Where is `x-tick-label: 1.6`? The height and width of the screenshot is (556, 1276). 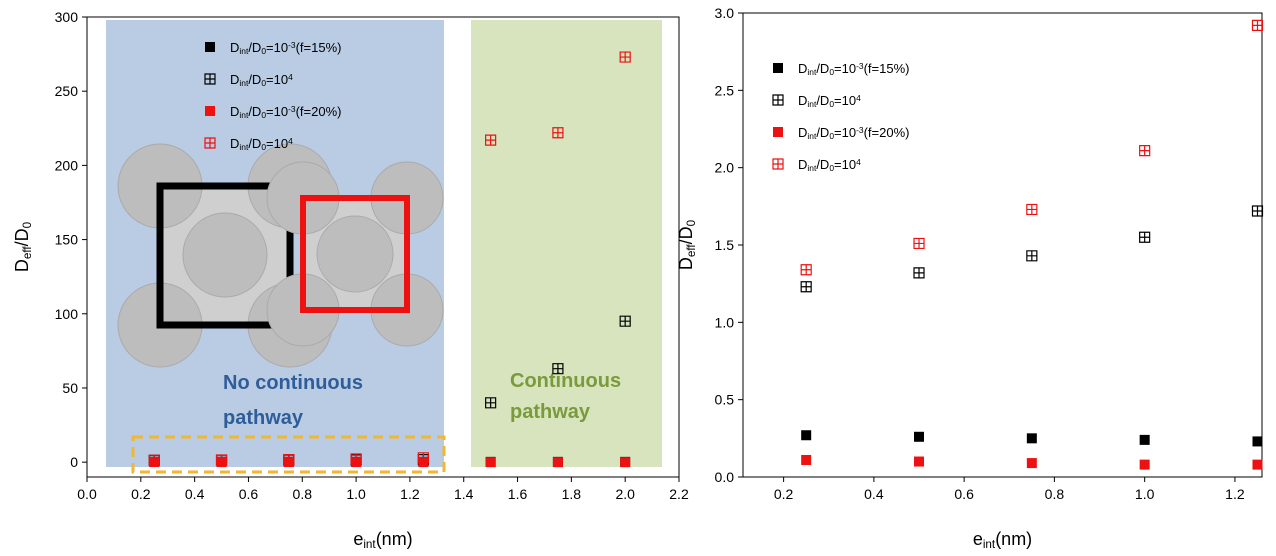
x-tick-label: 1.6 is located at coordinates (518, 494).